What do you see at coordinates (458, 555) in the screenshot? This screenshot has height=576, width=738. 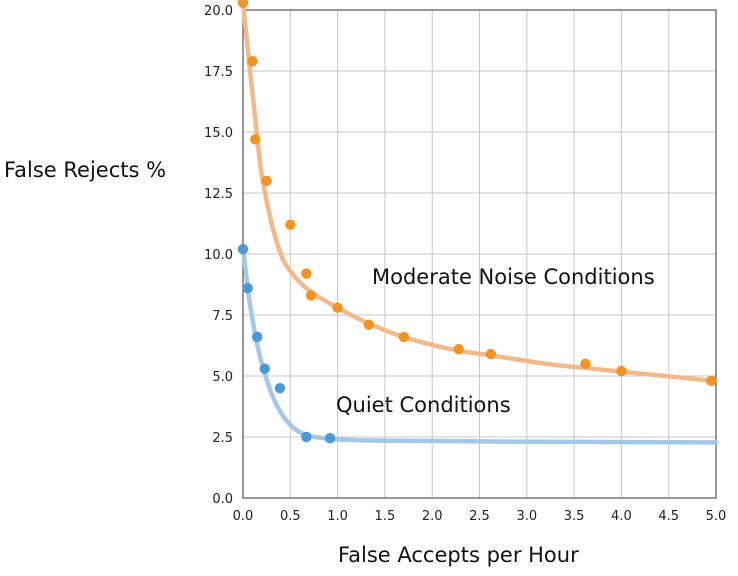 I see `x-axis-label: False Accepts per Hour` at bounding box center [458, 555].